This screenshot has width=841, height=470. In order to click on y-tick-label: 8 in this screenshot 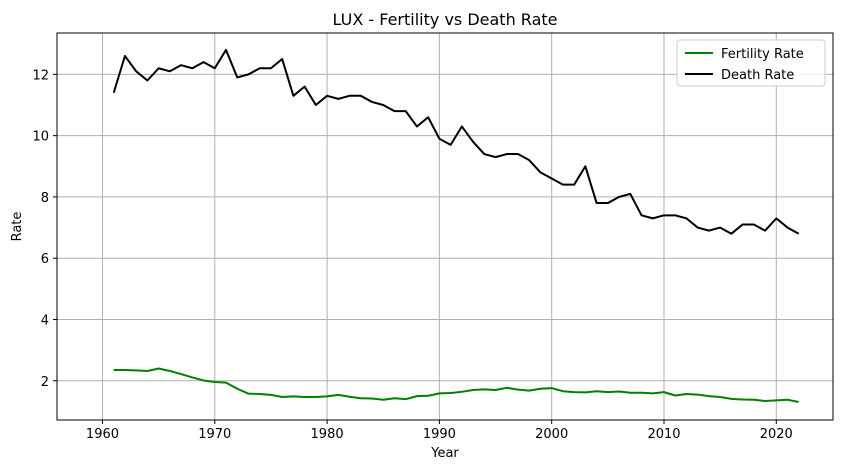, I will do `click(45, 198)`.